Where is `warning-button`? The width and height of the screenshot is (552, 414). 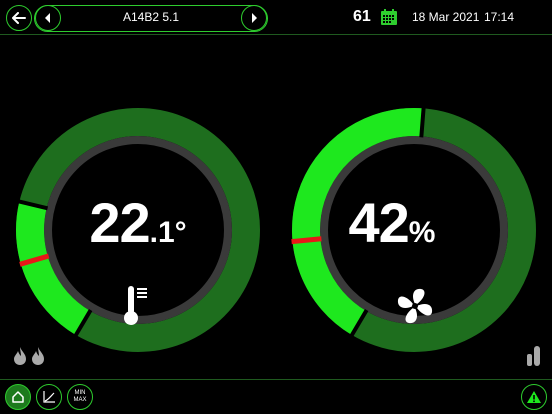
warning-button is located at coordinates (534, 397).